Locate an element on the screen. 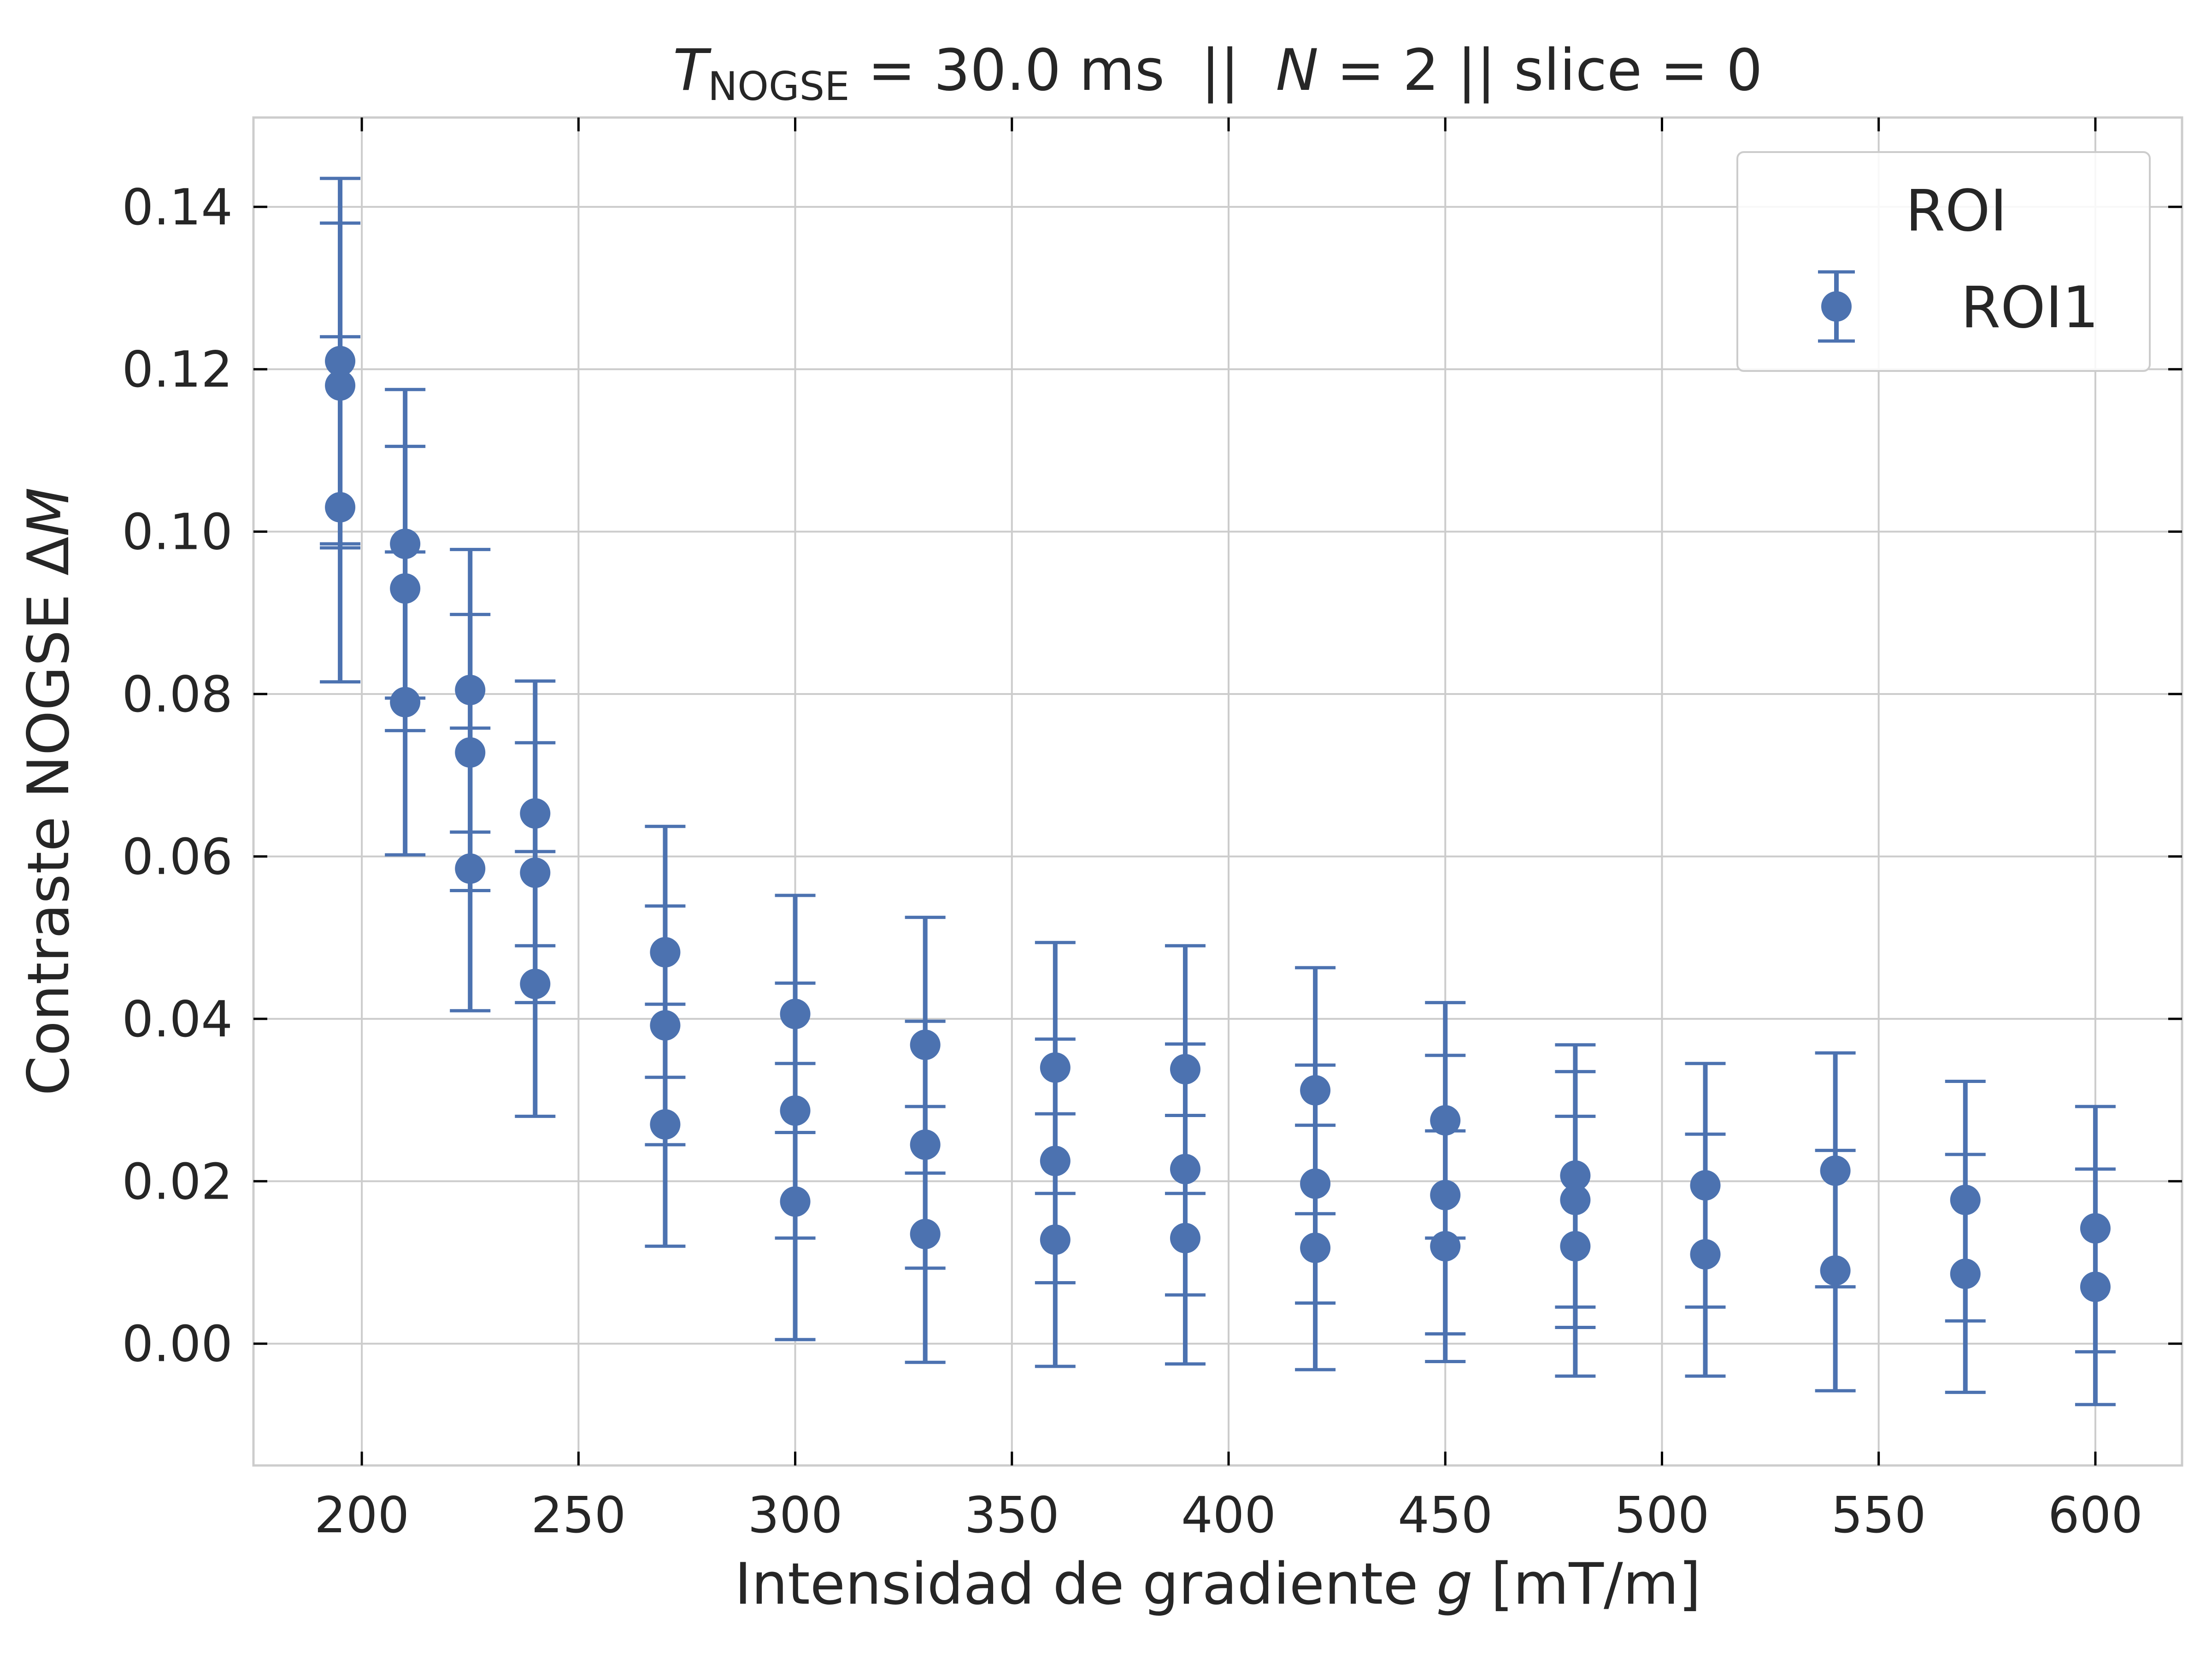 This screenshot has height=1659, width=2212. y-axis-label-text: Contraste NOGSE Δ is located at coordinates (49, 815).